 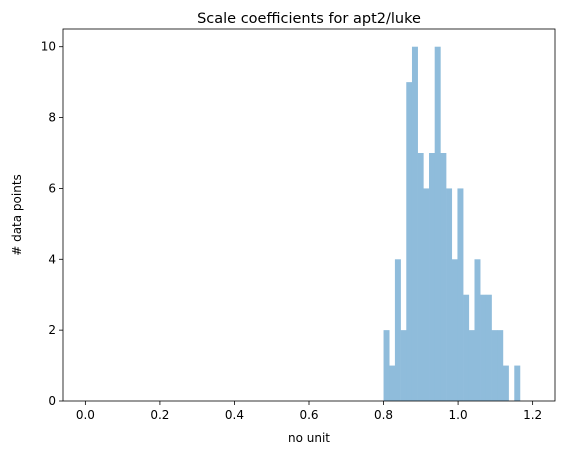 I want to click on y-tick-label: 8, so click(x=52, y=118).